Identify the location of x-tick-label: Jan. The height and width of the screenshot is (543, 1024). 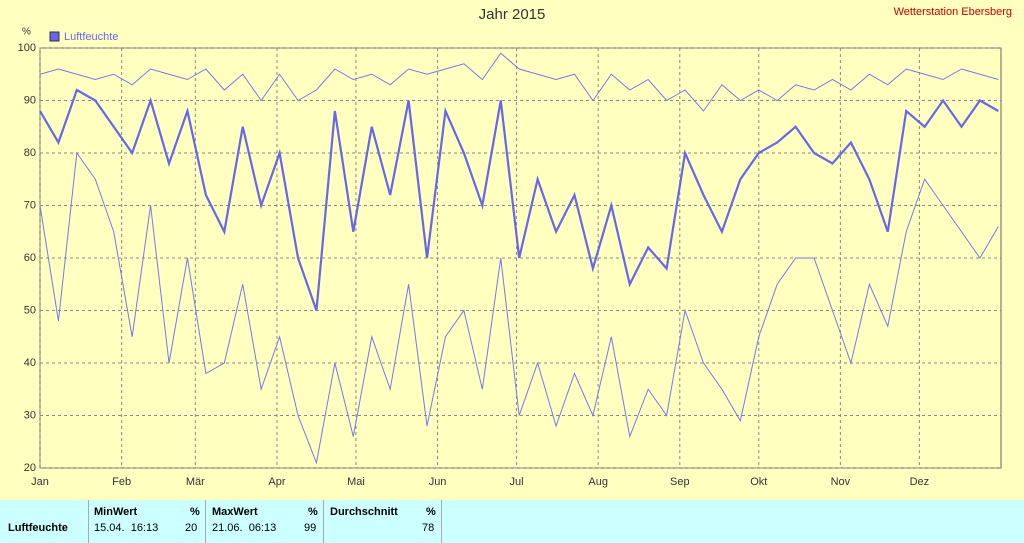
(40, 482).